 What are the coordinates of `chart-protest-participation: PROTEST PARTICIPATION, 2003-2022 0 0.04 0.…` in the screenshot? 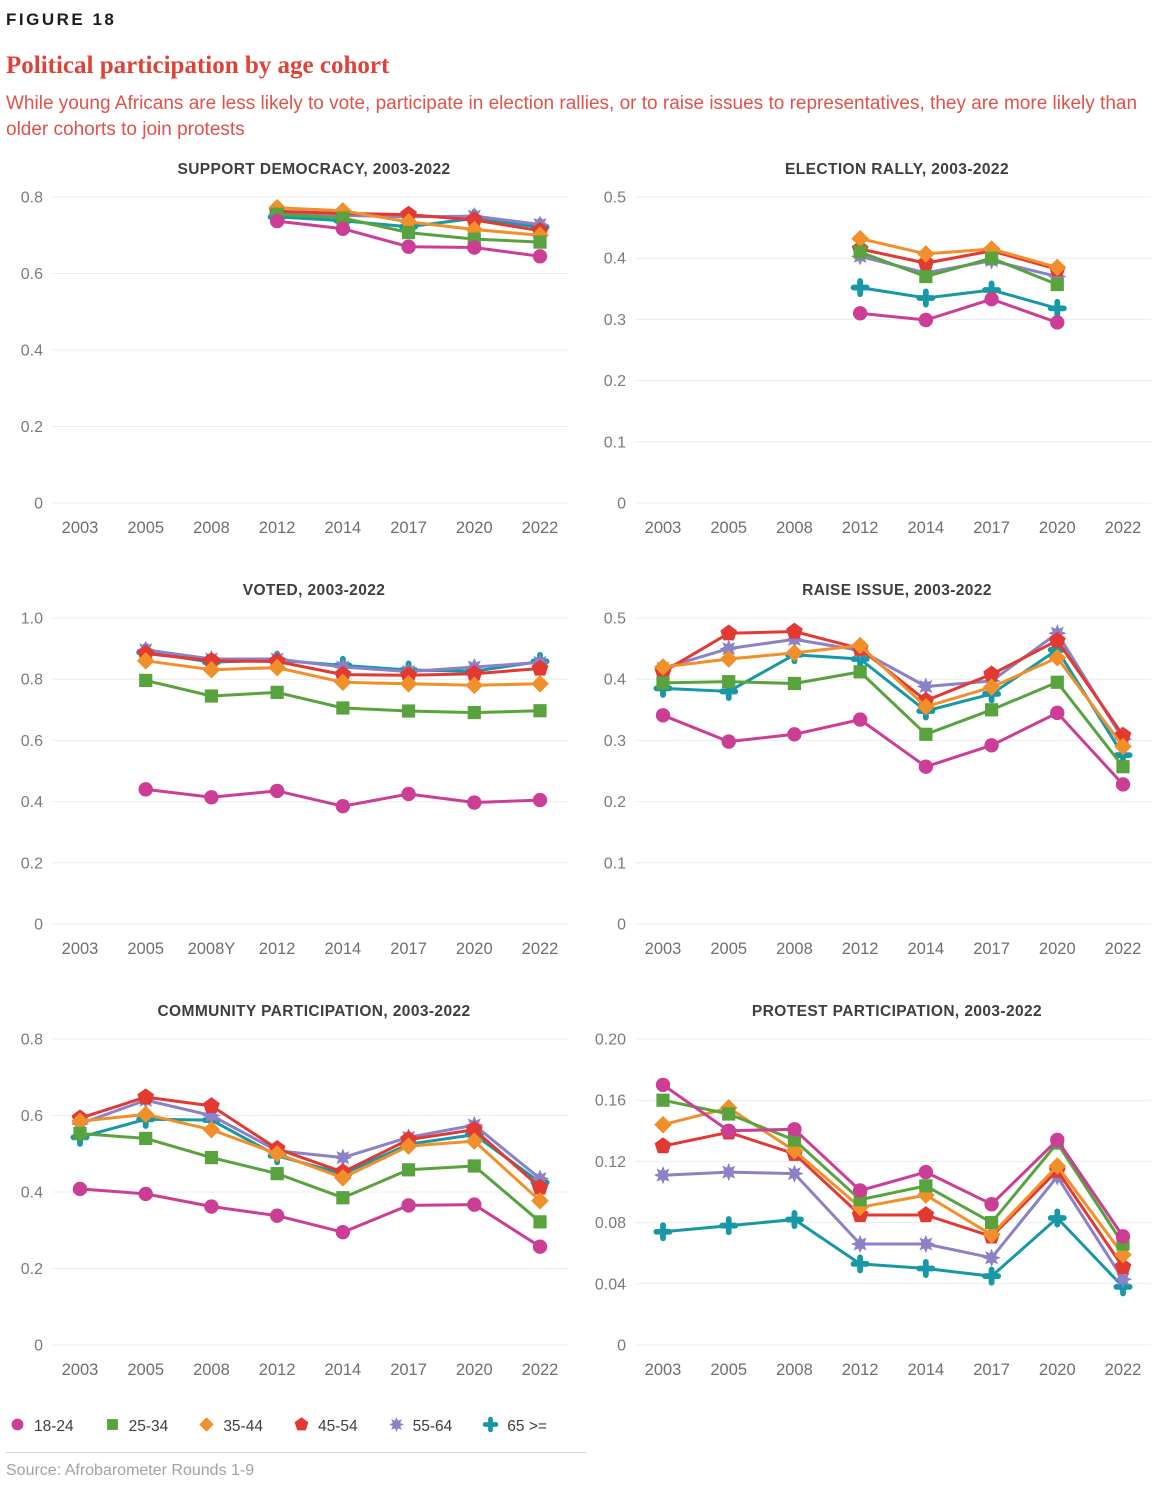 It's located at (877, 1196).